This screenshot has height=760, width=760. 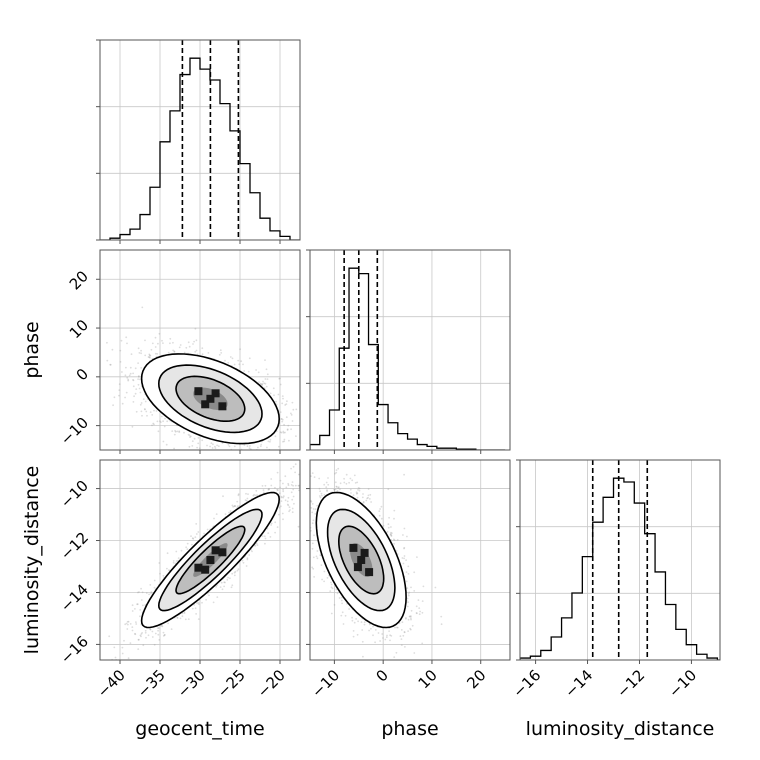 I want to click on density-core, so click(x=210, y=560).